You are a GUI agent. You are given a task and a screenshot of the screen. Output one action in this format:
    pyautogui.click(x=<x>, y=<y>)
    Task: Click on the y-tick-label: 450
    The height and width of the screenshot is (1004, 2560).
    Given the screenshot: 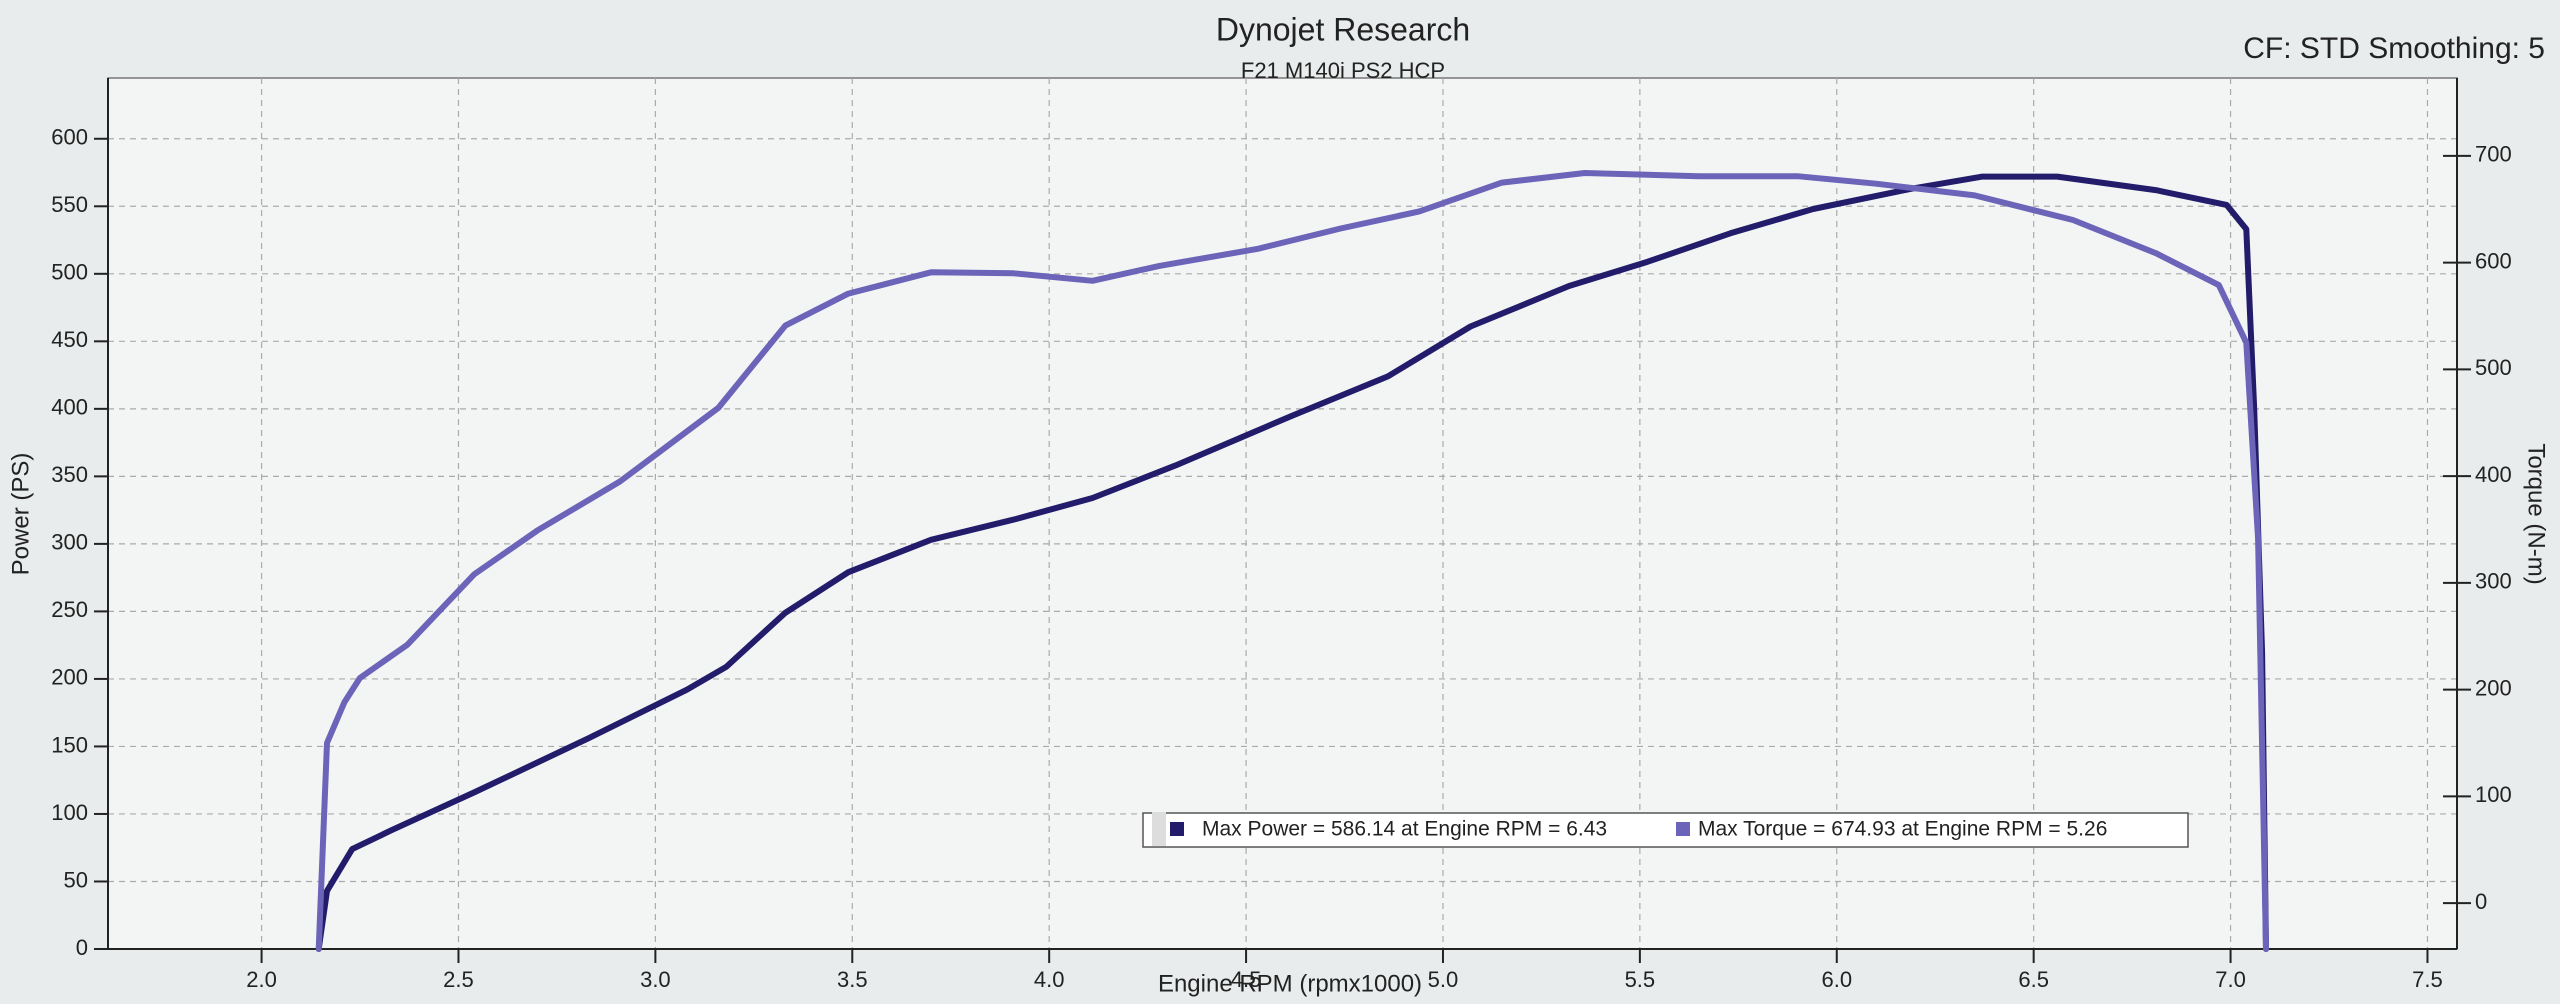 What is the action you would take?
    pyautogui.click(x=69, y=339)
    